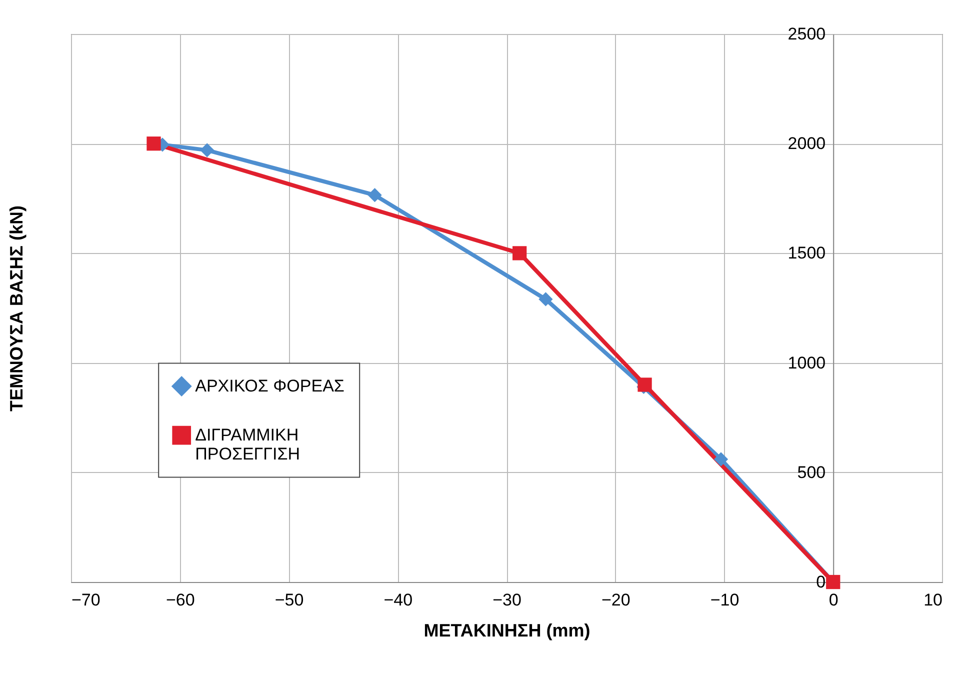  I want to click on y-tick-label: 500, so click(811, 472).